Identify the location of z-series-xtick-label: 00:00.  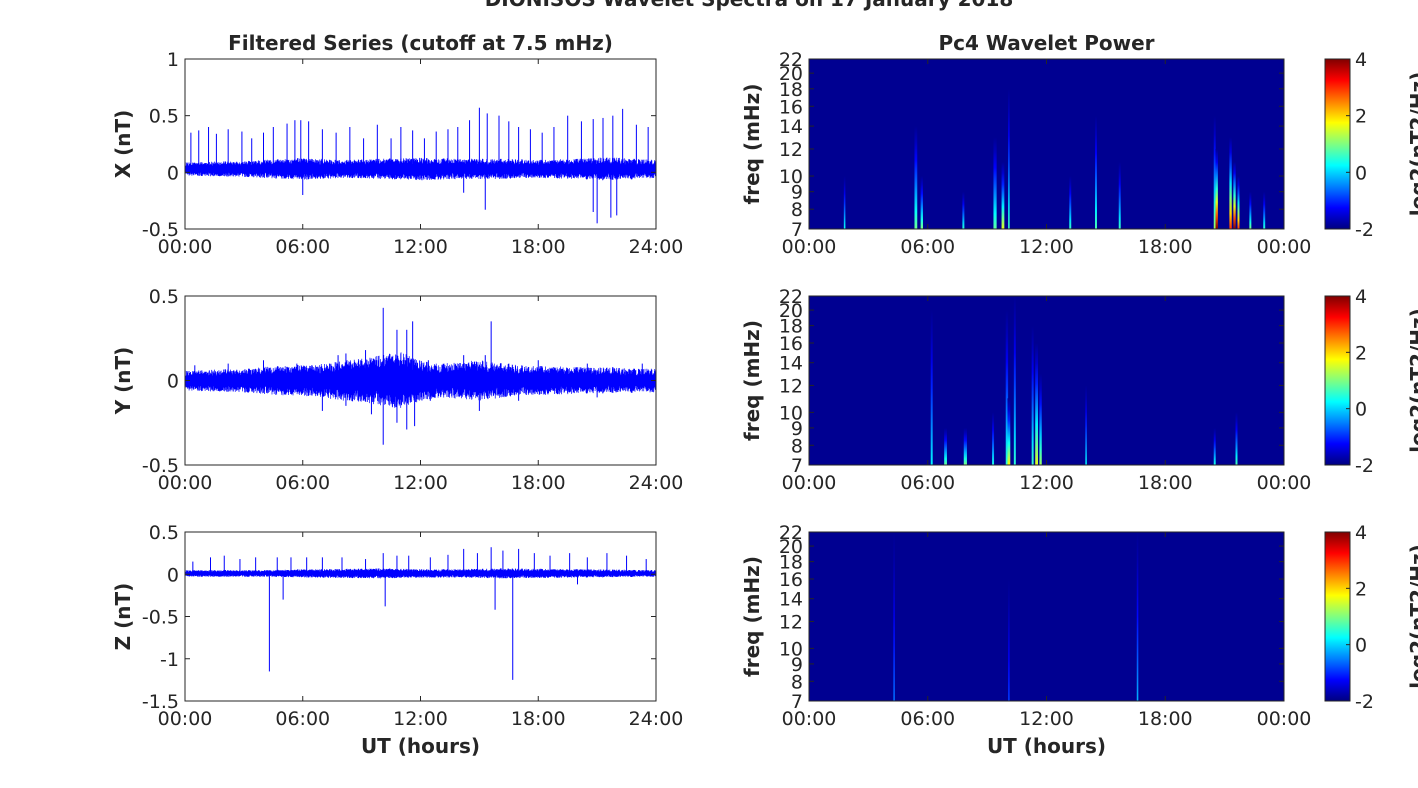
(185, 719).